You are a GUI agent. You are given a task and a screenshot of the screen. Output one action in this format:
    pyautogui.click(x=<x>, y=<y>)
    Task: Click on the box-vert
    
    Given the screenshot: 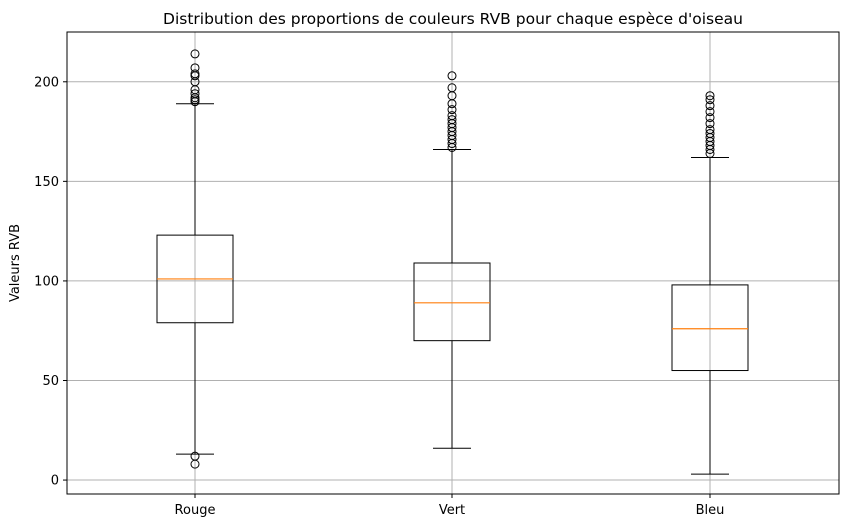 What is the action you would take?
    pyautogui.click(x=452, y=260)
    